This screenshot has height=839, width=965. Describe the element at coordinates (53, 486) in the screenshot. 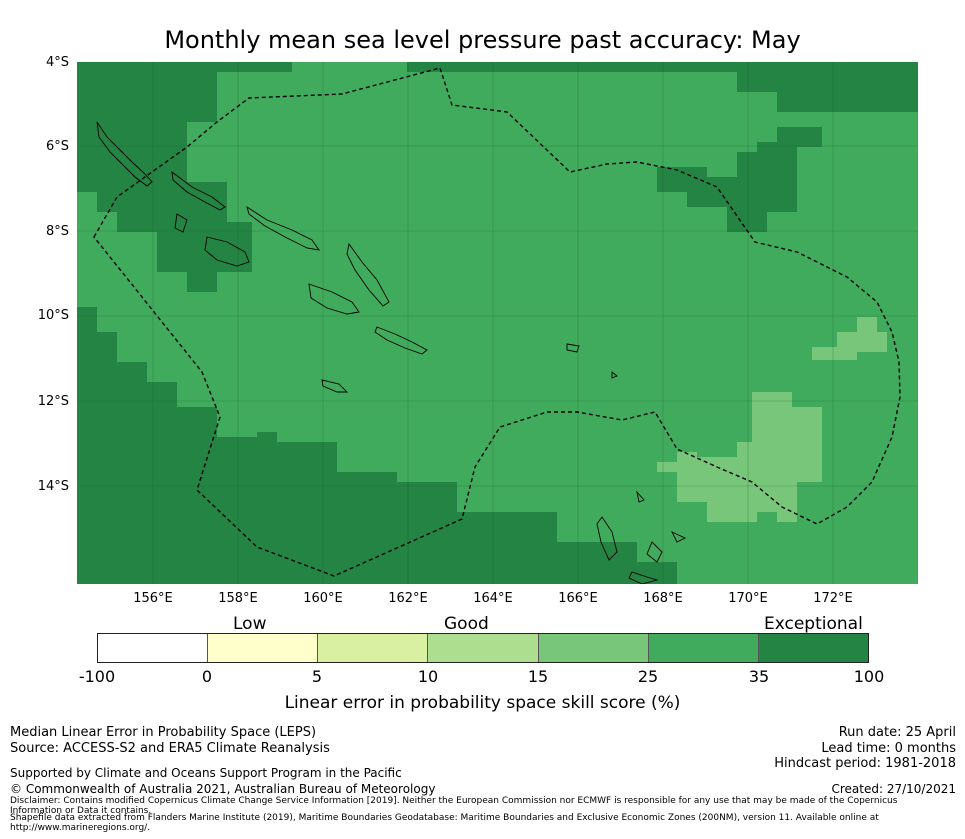

I see `lat-label-14s: 14°S` at that location.